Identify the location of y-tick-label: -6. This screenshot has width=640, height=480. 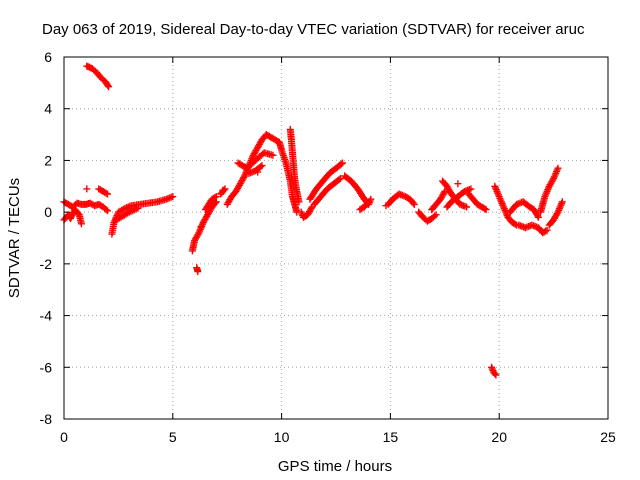
(46, 367).